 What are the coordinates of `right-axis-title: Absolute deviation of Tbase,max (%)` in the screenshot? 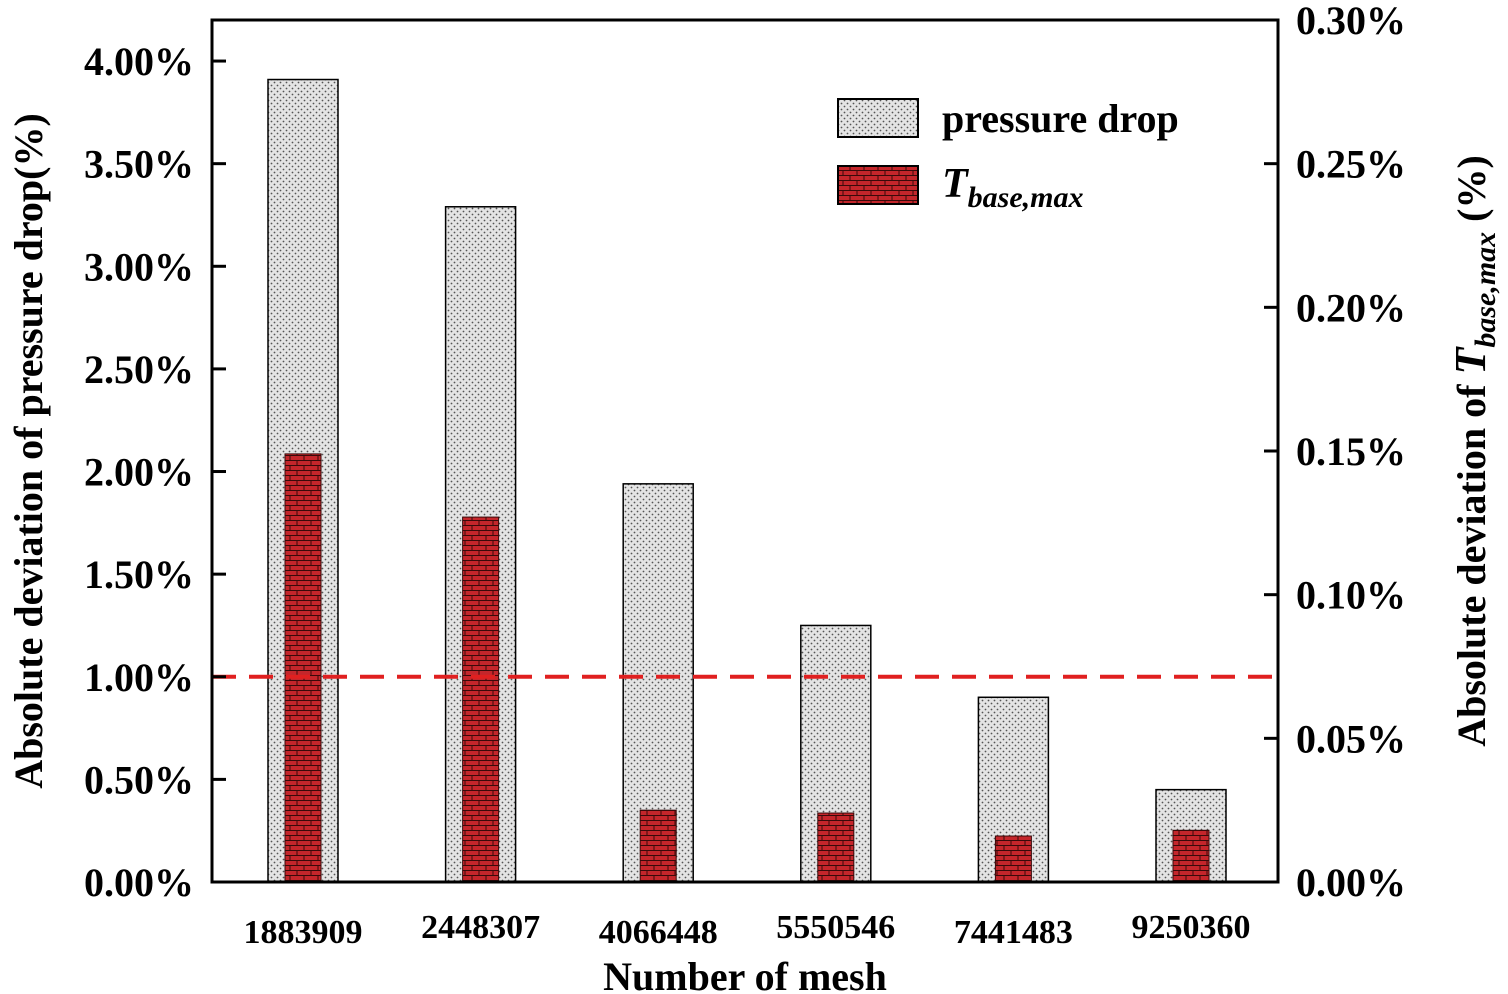 It's located at (1474, 451).